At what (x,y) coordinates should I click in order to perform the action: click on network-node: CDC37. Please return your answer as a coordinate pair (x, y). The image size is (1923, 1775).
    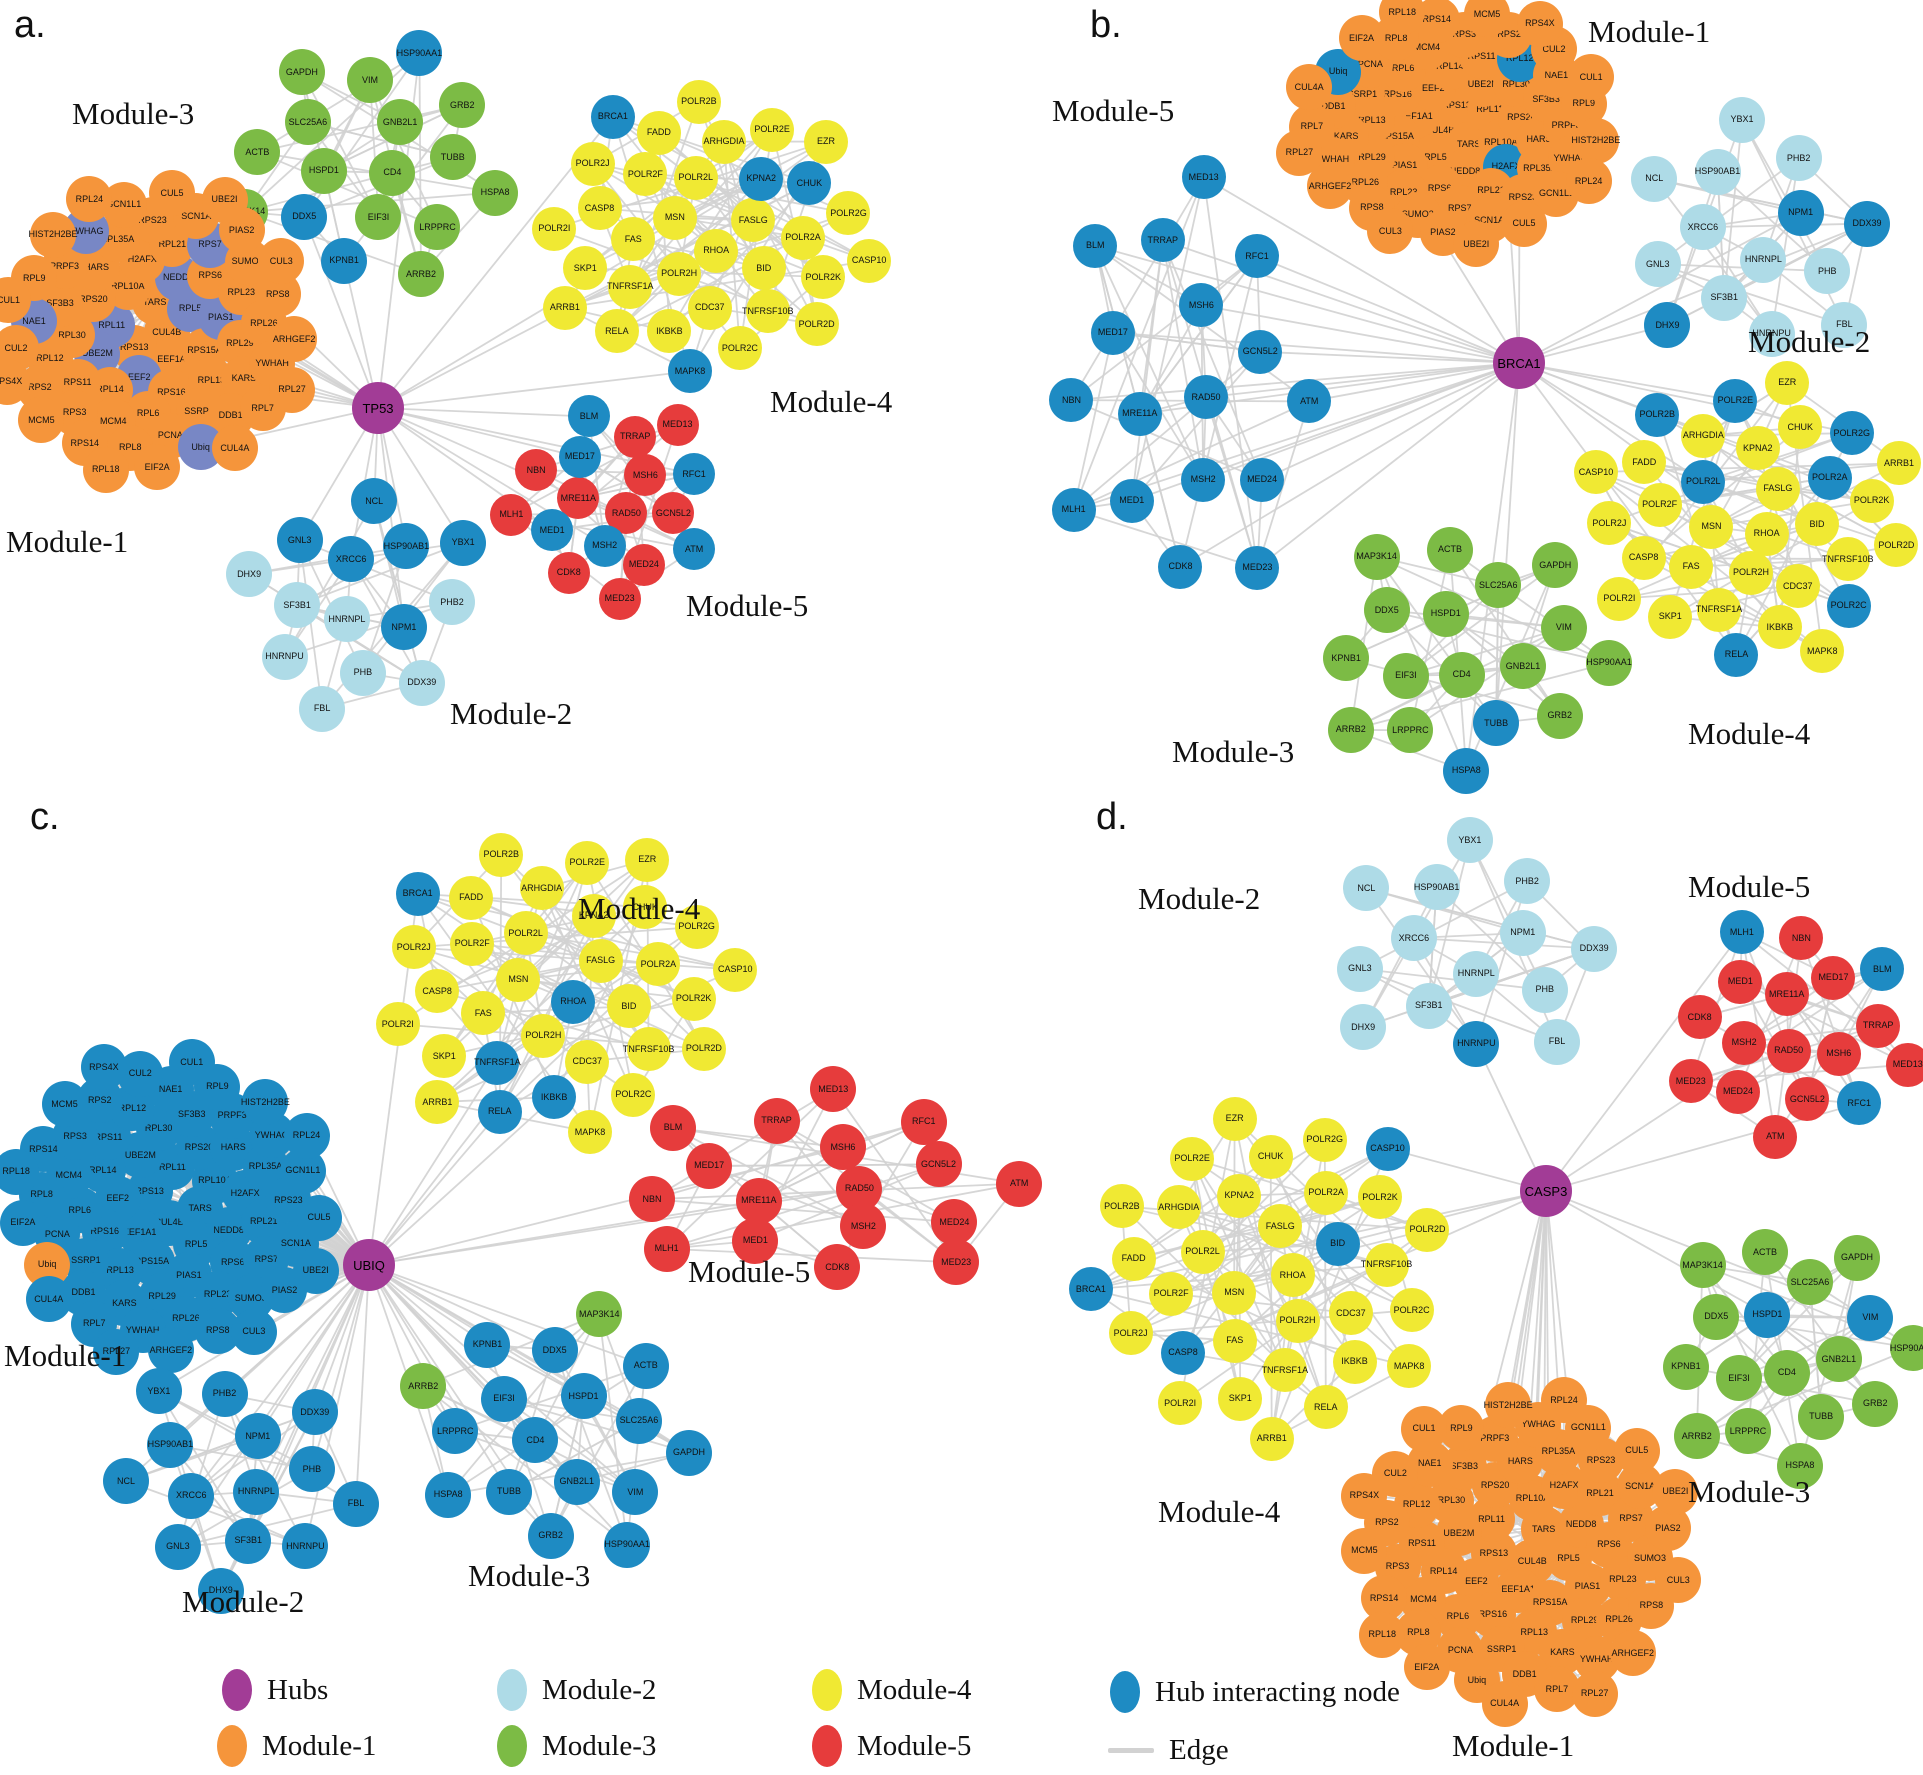
    Looking at the image, I should click on (1797, 586).